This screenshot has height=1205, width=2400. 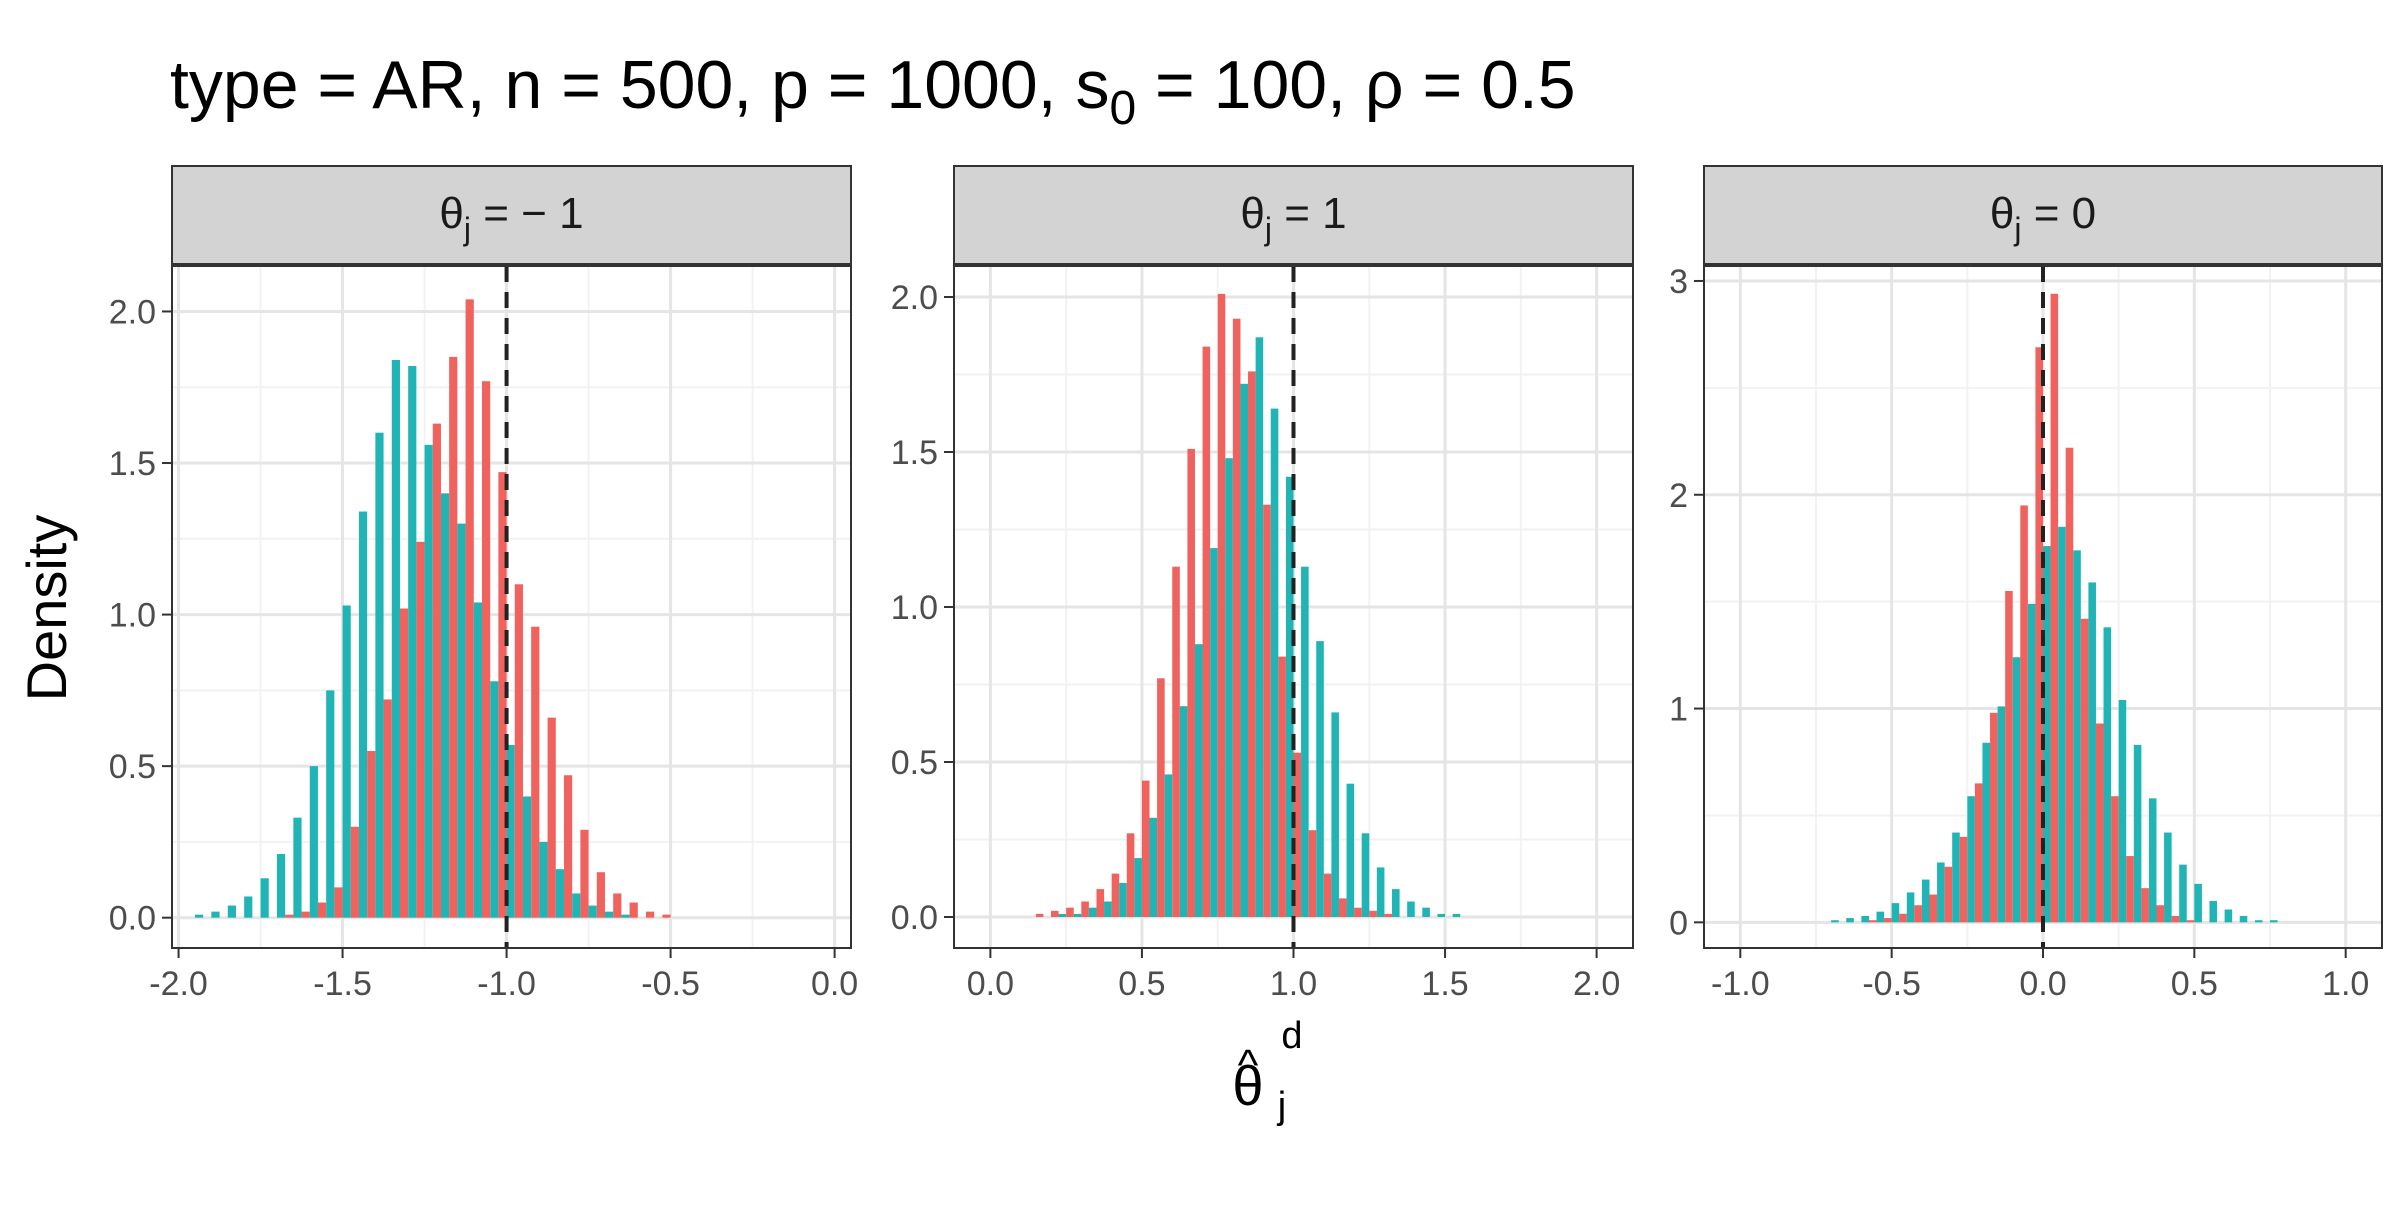 I want to click on x-tick-label: 1.0, so click(x=2345, y=984).